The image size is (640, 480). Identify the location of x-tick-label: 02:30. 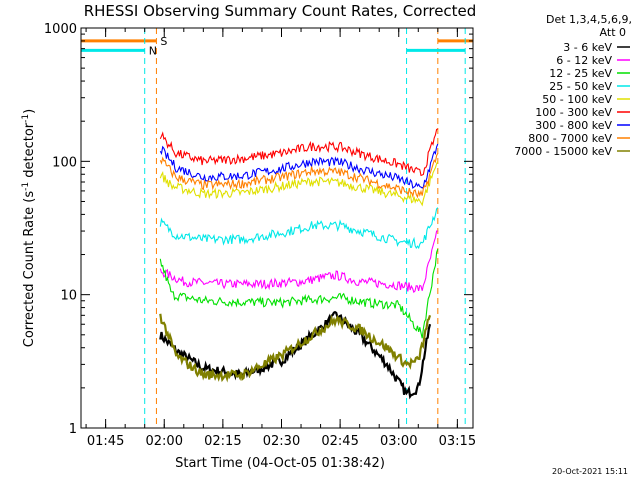
(281, 441).